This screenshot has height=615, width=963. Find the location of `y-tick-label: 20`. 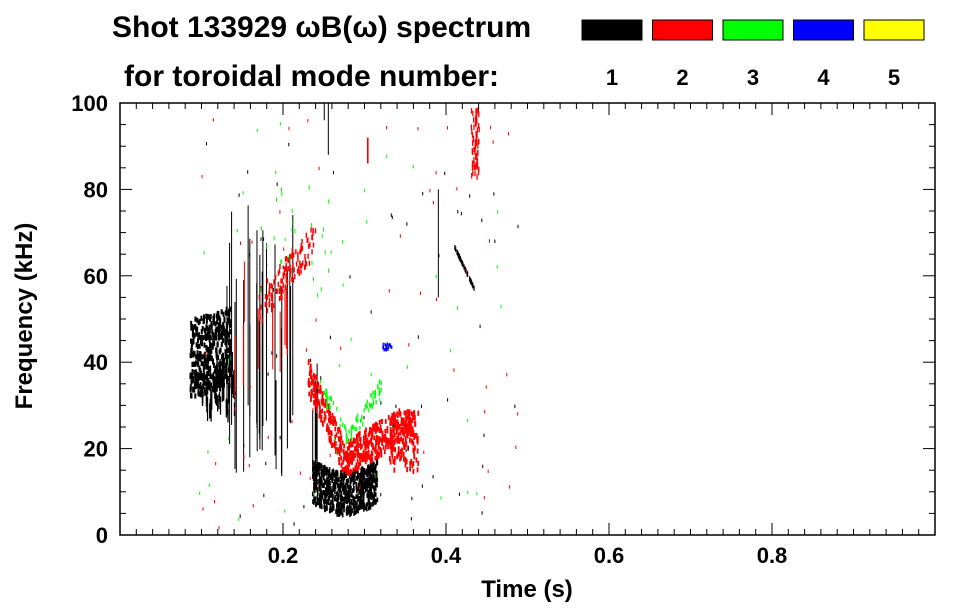

y-tick-label: 20 is located at coordinates (96, 449).